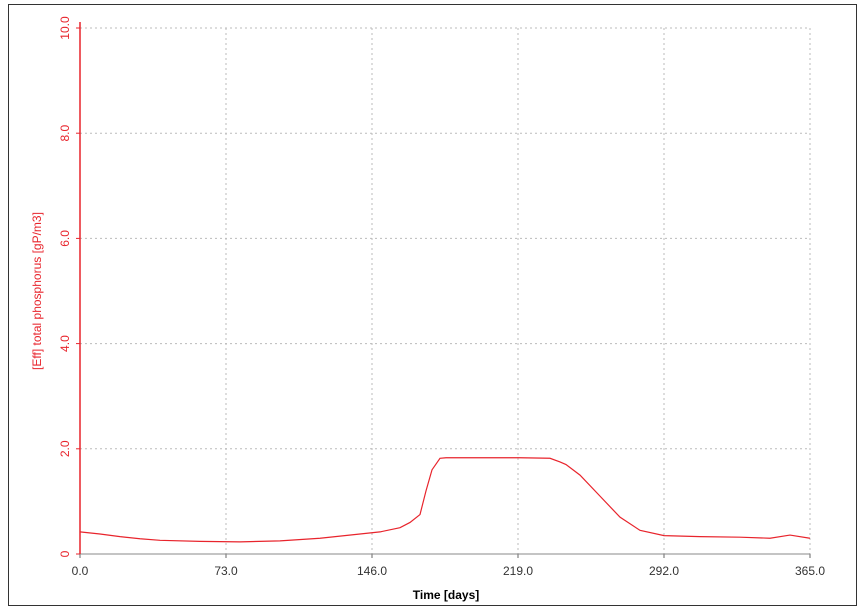  I want to click on data-line, so click(445, 500).